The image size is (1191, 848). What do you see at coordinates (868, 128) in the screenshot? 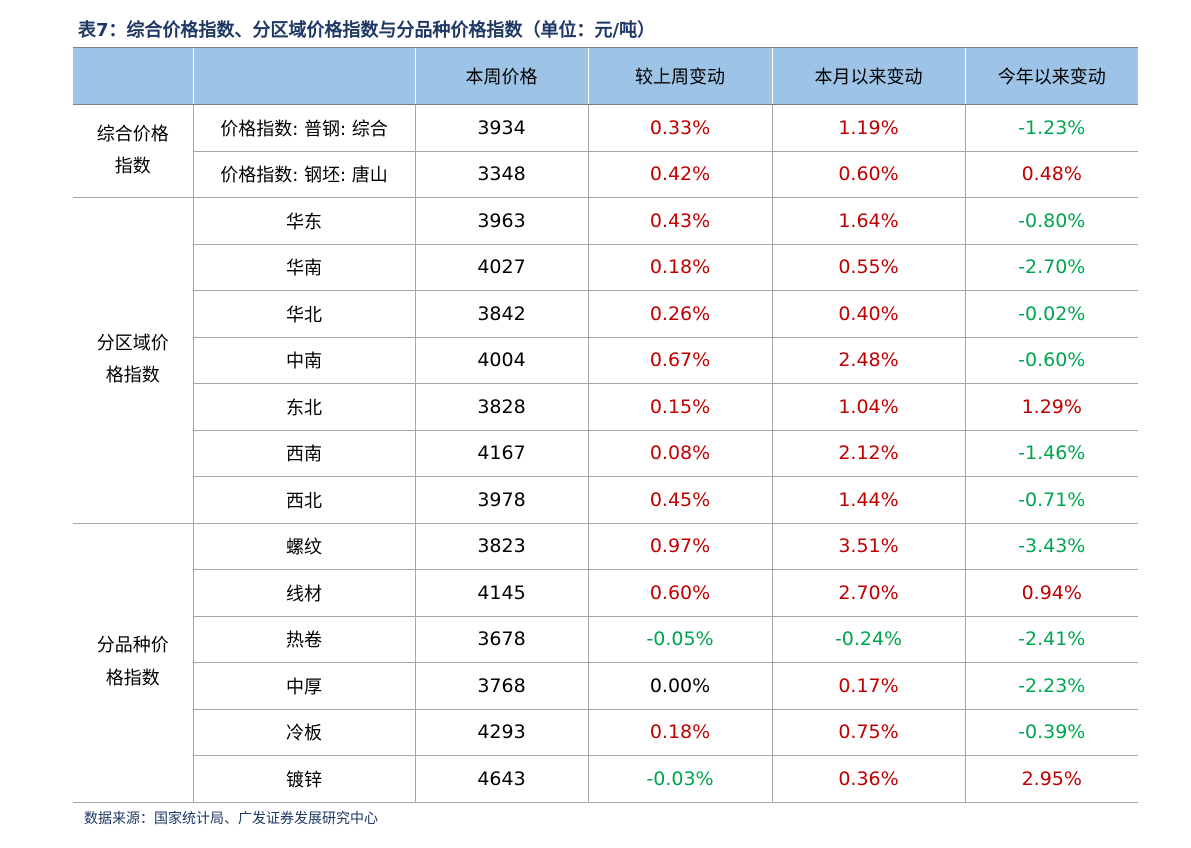
I see `change-cell: 1.19%` at bounding box center [868, 128].